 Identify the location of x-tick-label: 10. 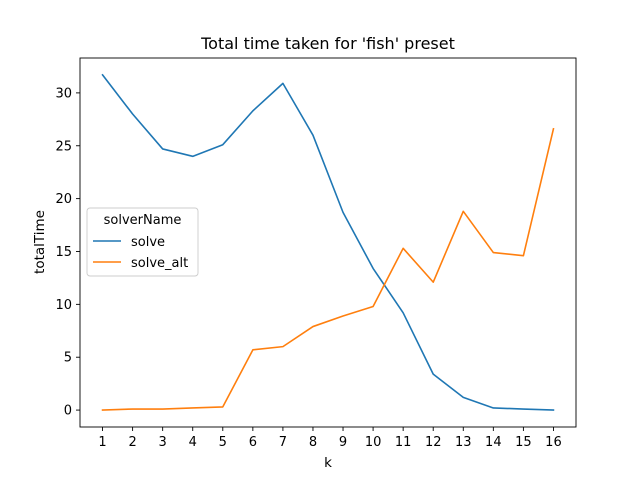
(373, 442).